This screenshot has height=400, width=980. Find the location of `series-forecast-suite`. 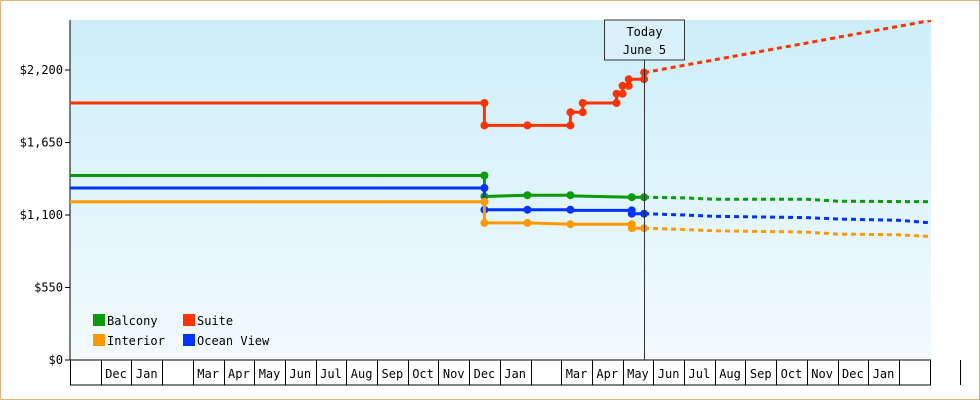

series-forecast-suite is located at coordinates (787, 47).